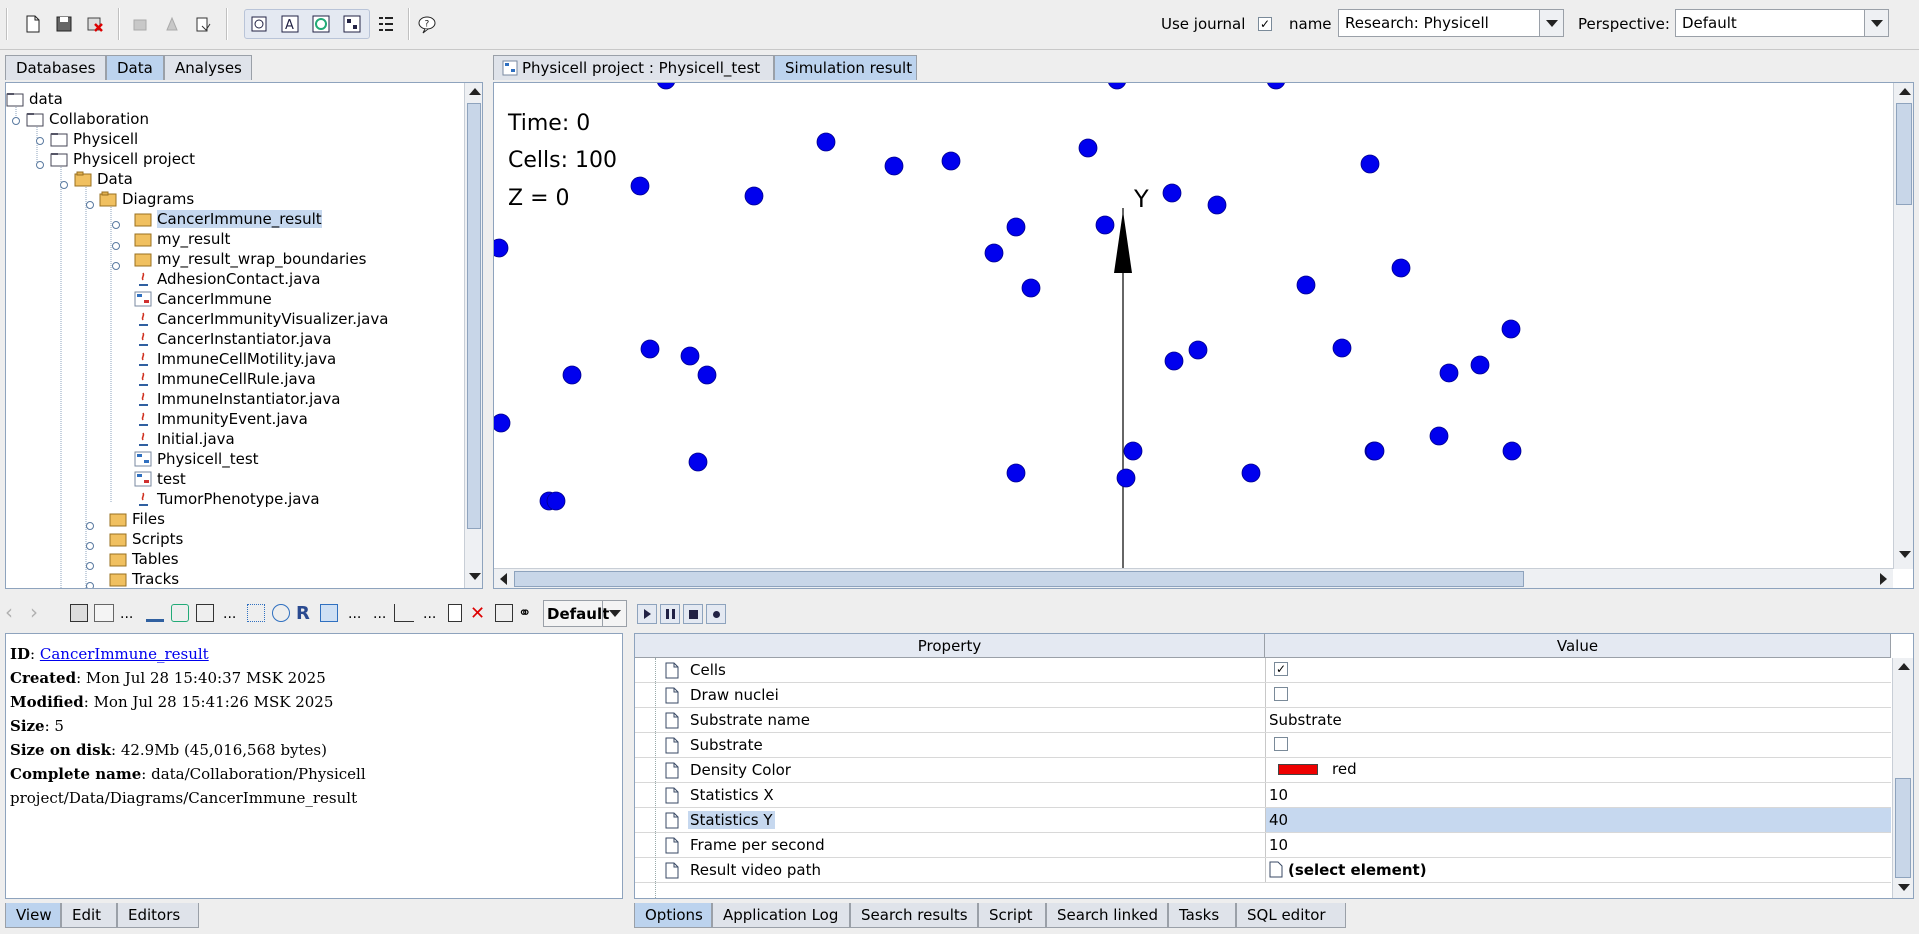  Describe the element at coordinates (228, 219) in the screenshot. I see `tree-item-cancerimmune-result: CancerImmune_result` at that location.